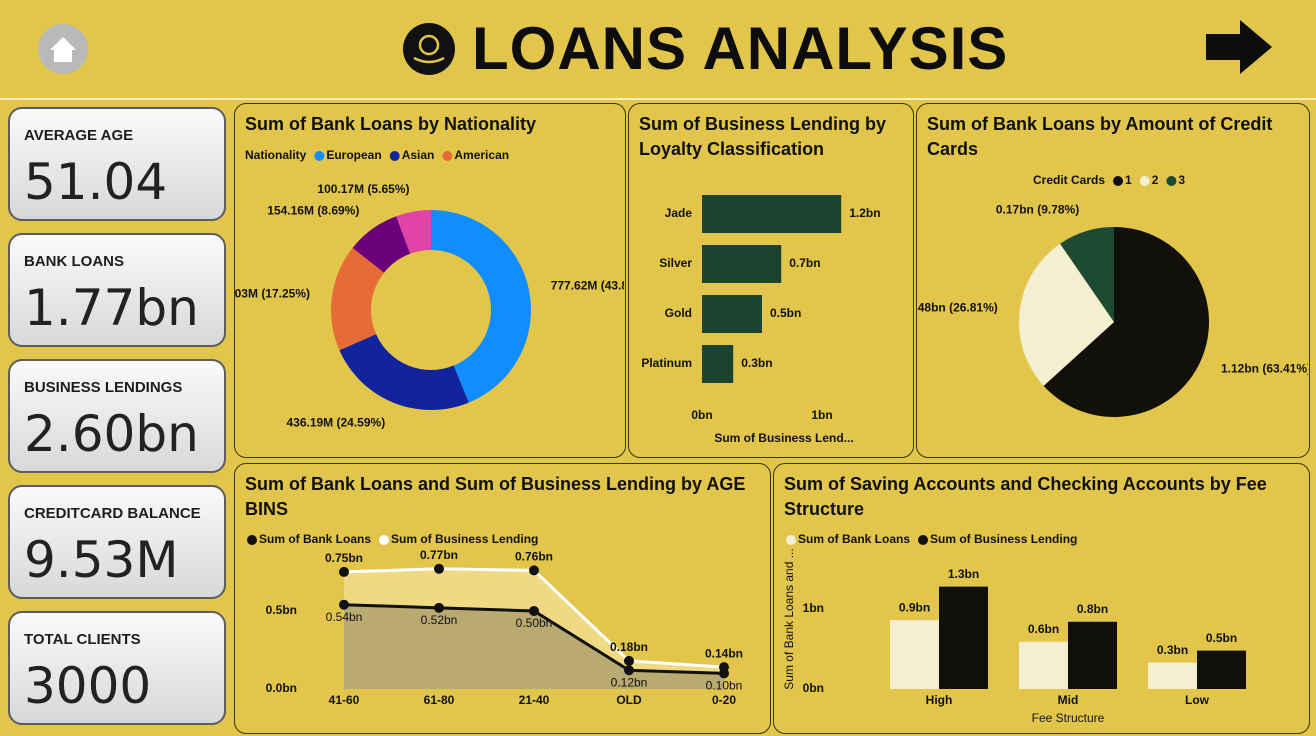 This screenshot has width=1316, height=736. What do you see at coordinates (678, 313) in the screenshot?
I see `y-tick-label: Gold` at bounding box center [678, 313].